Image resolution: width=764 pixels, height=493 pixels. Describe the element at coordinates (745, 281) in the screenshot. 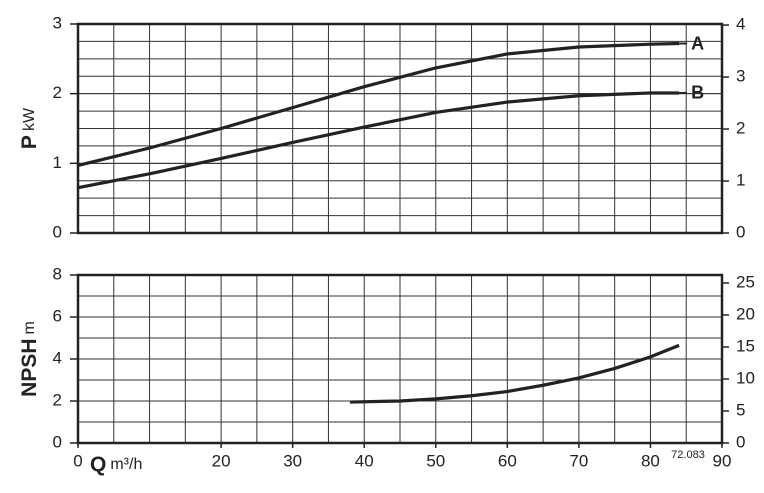

I see `y2-tick-label: 25` at that location.